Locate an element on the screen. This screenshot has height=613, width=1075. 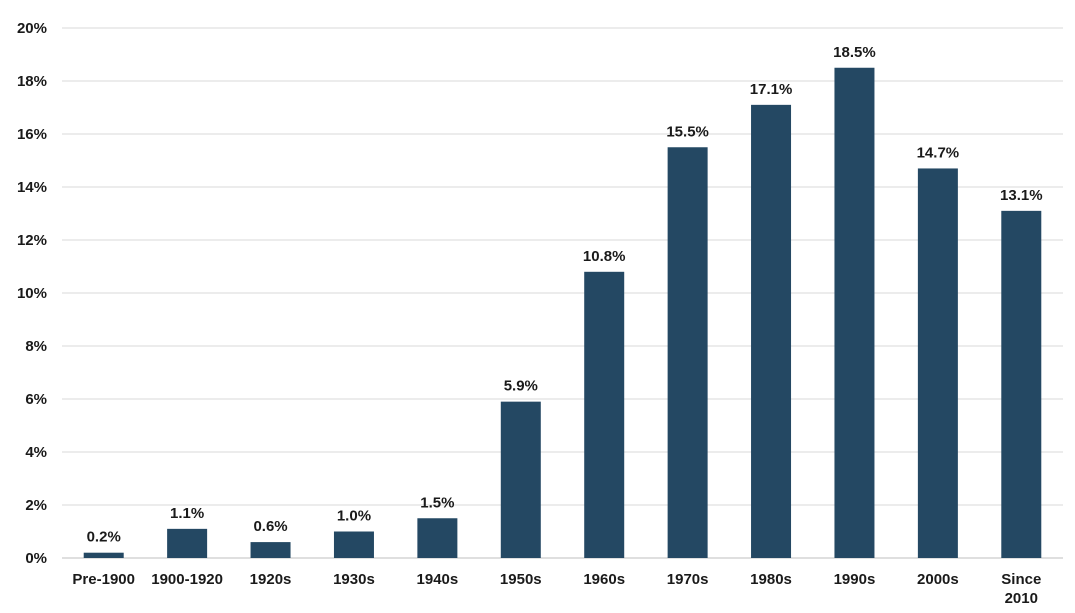
y-tick-label: 0% is located at coordinates (36, 558).